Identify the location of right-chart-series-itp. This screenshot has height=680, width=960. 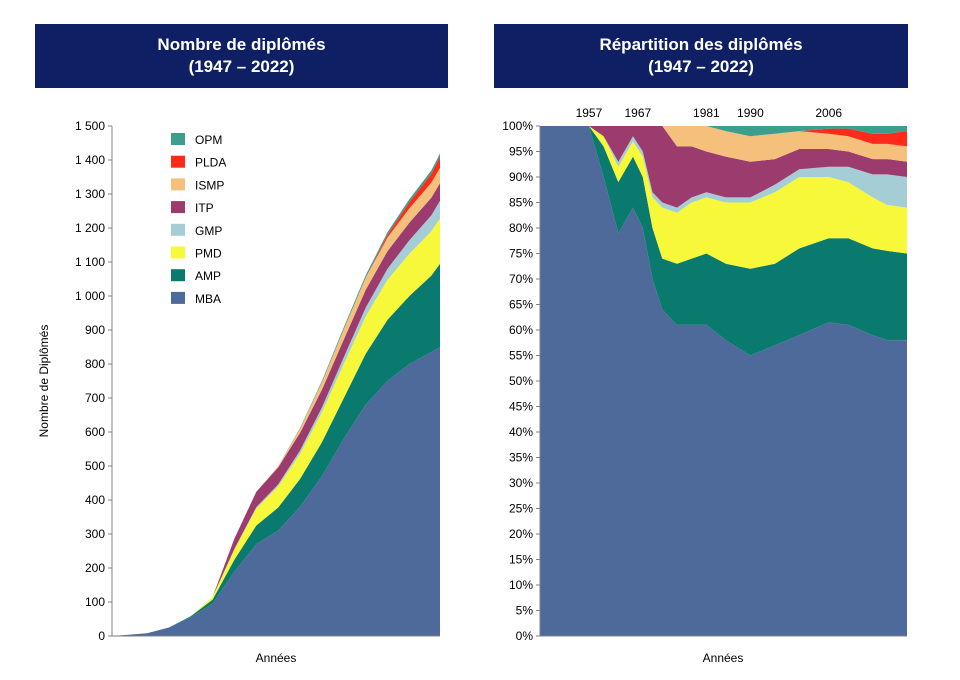
(723, 167).